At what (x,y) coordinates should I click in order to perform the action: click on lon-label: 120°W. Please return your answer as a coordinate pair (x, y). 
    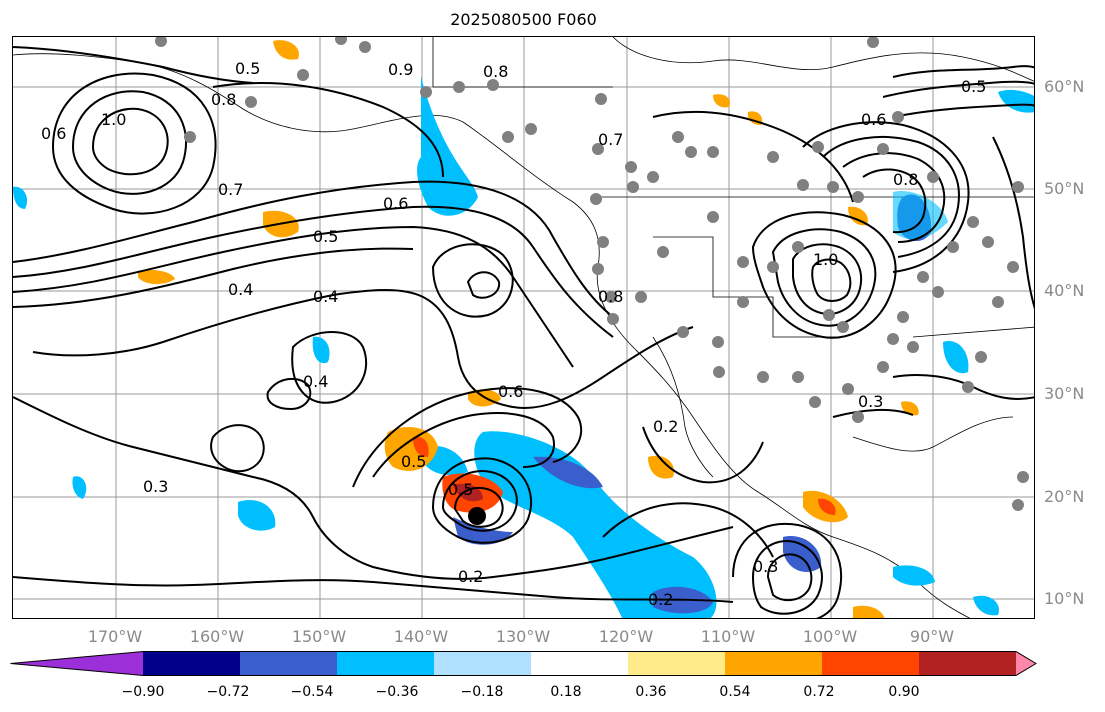
    Looking at the image, I should click on (626, 636).